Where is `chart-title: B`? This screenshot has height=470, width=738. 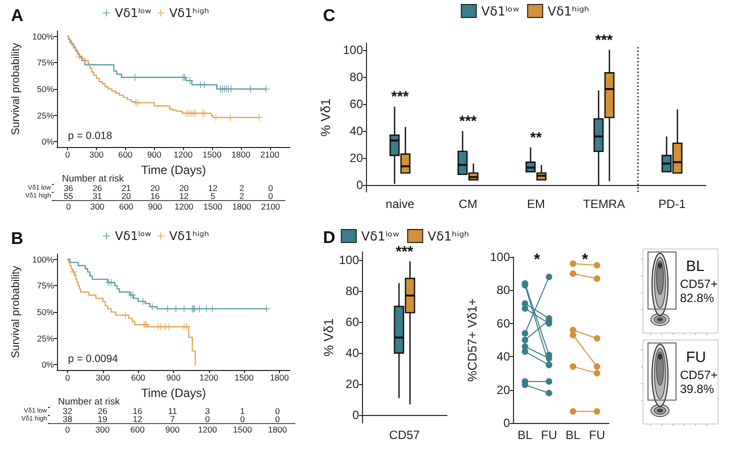 chart-title: B is located at coordinates (17, 238).